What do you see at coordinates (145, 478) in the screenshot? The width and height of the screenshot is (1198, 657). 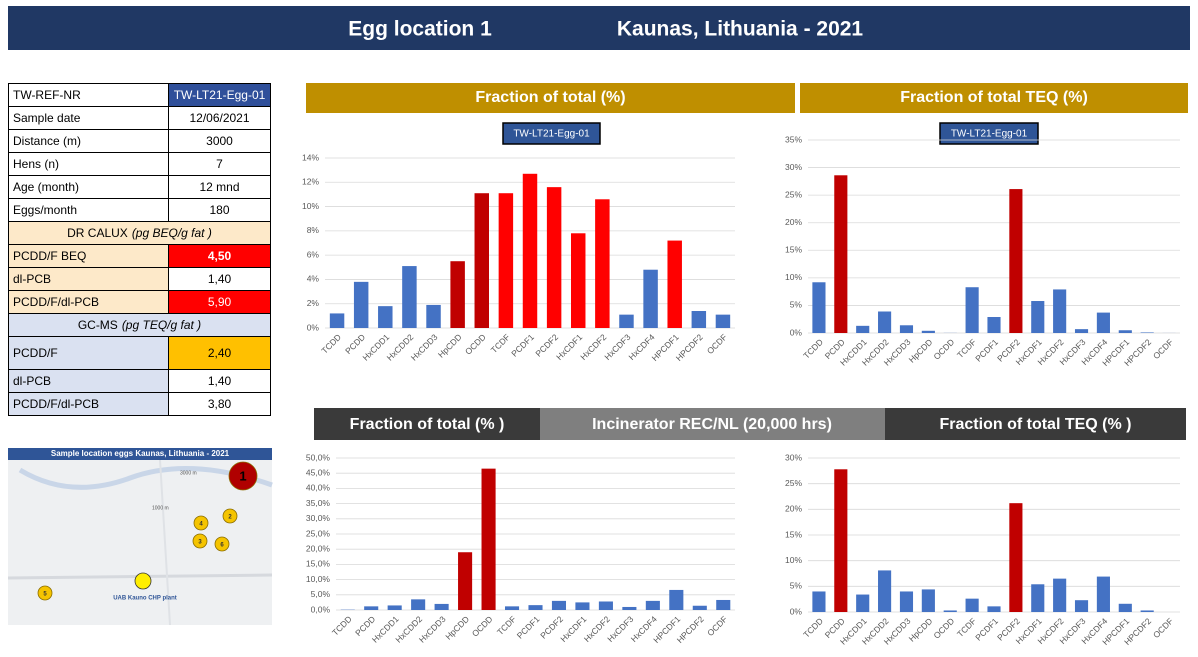 I see `river` at bounding box center [145, 478].